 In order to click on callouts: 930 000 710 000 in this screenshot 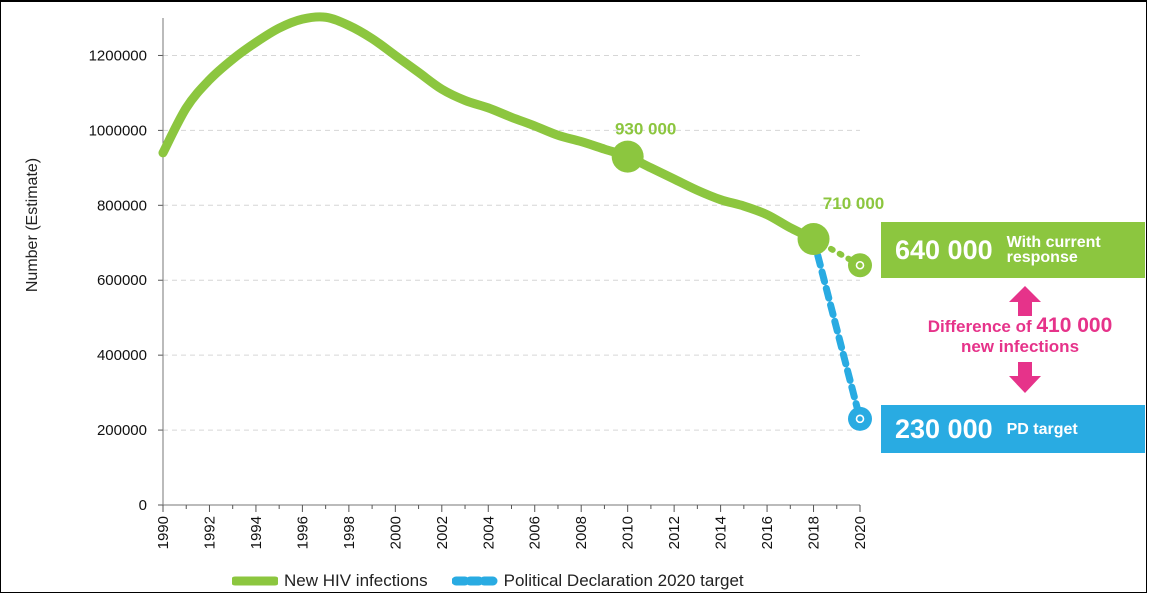, I will do `click(748, 187)`.